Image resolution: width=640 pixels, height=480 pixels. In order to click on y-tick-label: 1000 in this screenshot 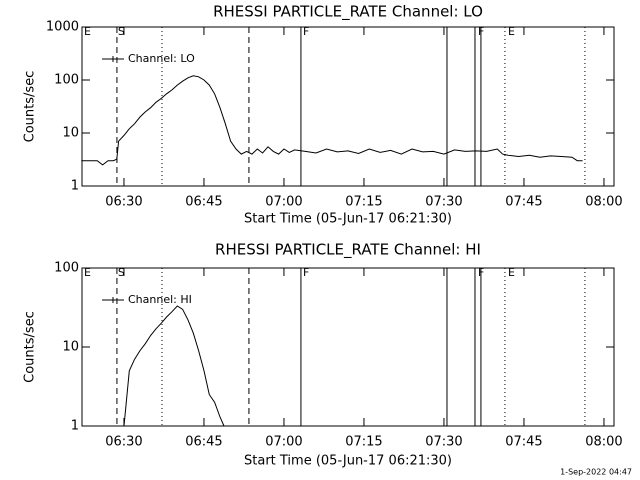, I will do `click(62, 27)`.